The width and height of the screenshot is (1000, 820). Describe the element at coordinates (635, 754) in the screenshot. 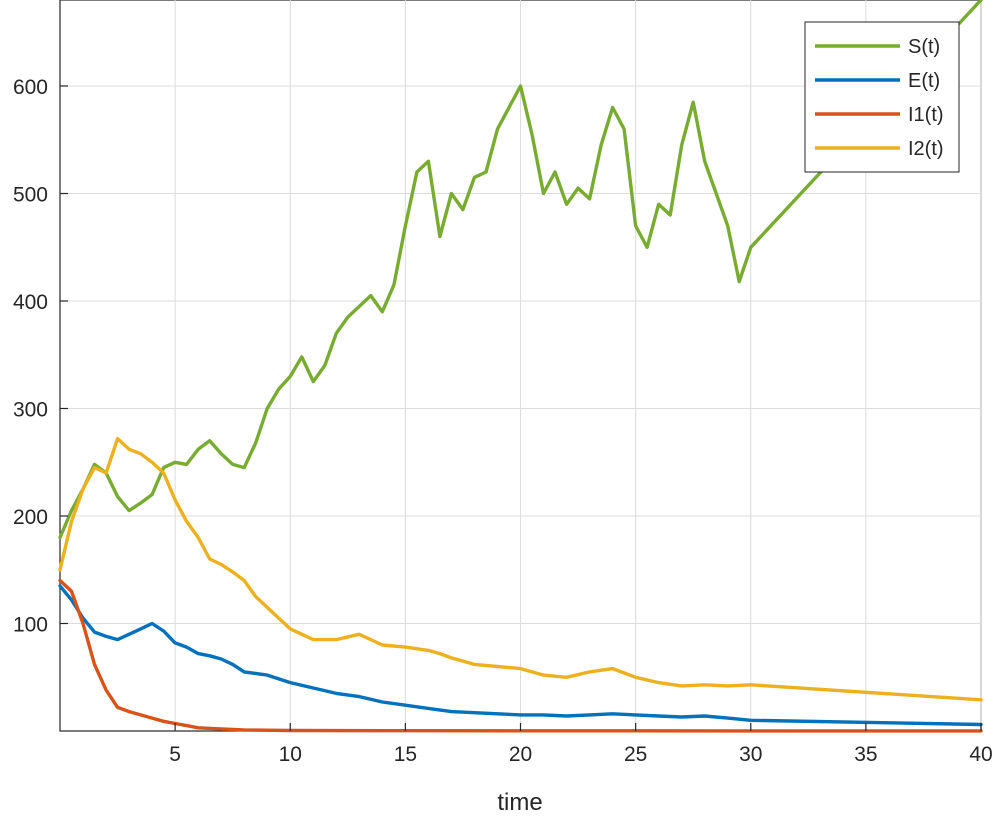

I see `x-tick-label: 25` at that location.